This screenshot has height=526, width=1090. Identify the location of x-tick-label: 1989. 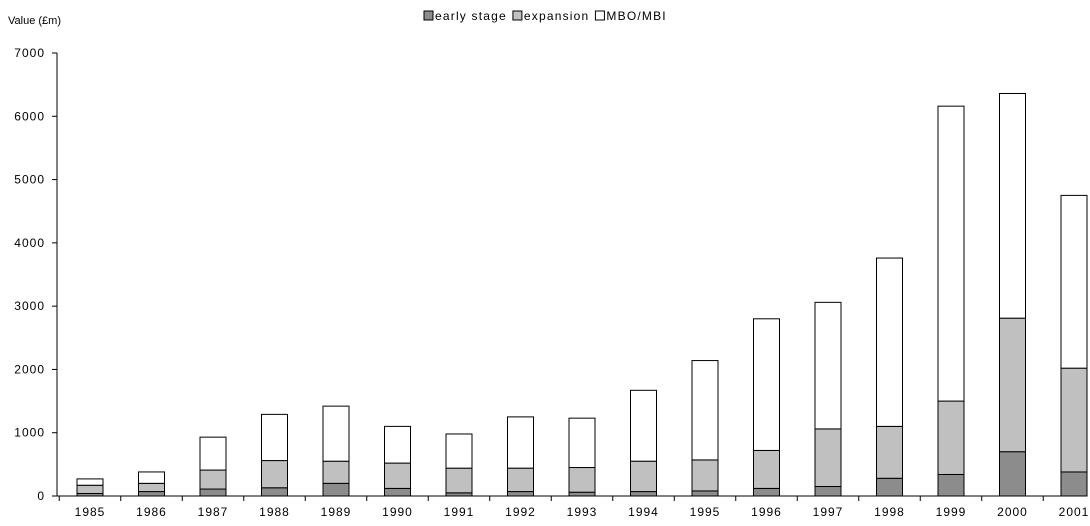
(336, 512).